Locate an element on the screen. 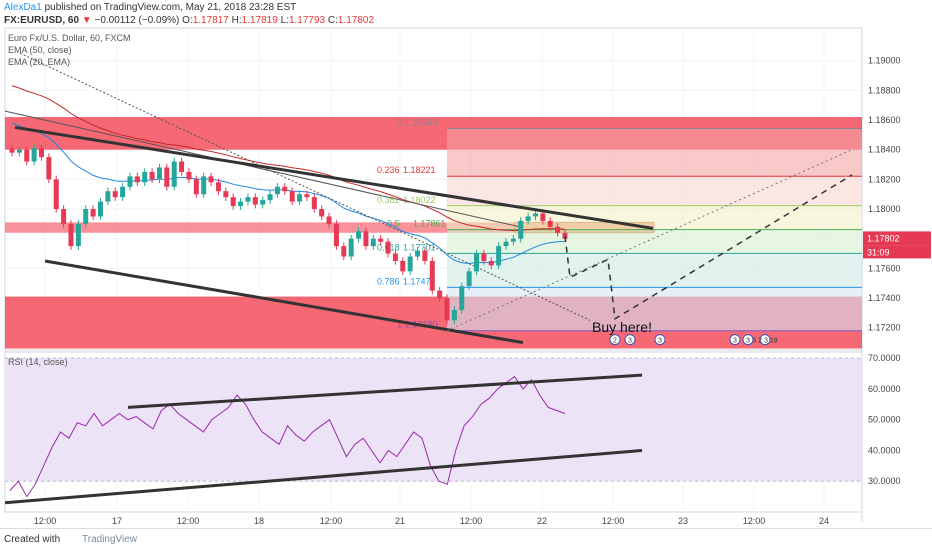 The height and width of the screenshot is (550, 932). change-value: −0.00112 (−0.09%) is located at coordinates (137, 20).